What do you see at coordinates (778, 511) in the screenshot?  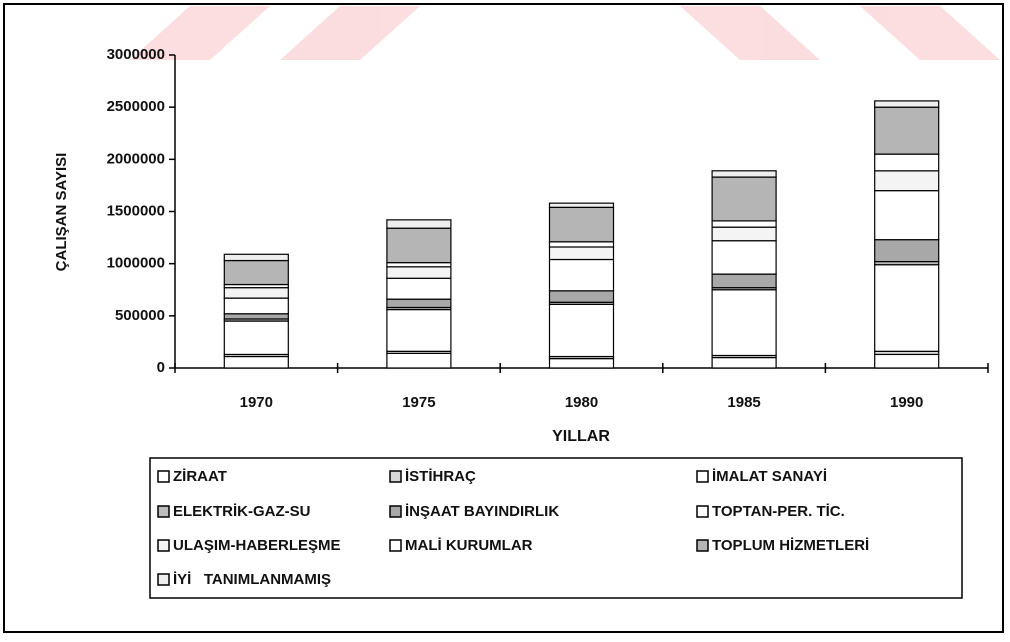 I see `legend-label: TOPTAN-PER. TİC.` at bounding box center [778, 511].